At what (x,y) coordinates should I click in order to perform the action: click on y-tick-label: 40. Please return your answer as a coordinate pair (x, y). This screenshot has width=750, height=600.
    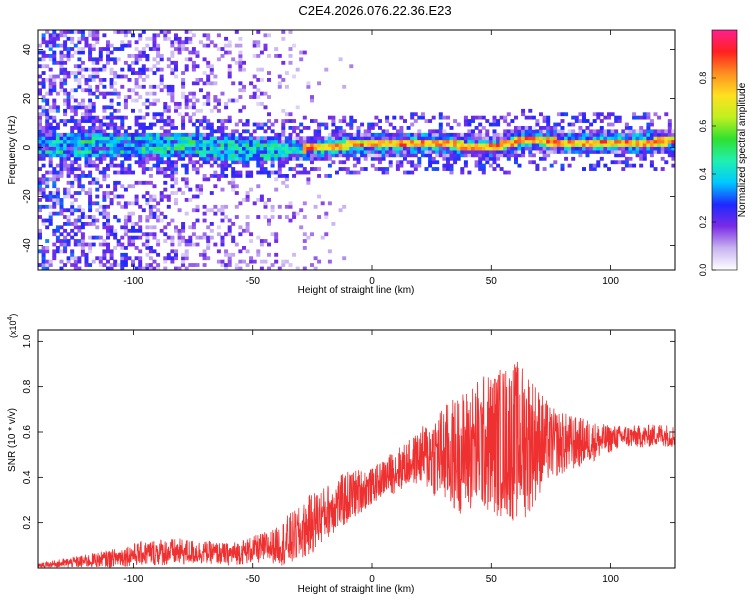
    Looking at the image, I should click on (27, 50).